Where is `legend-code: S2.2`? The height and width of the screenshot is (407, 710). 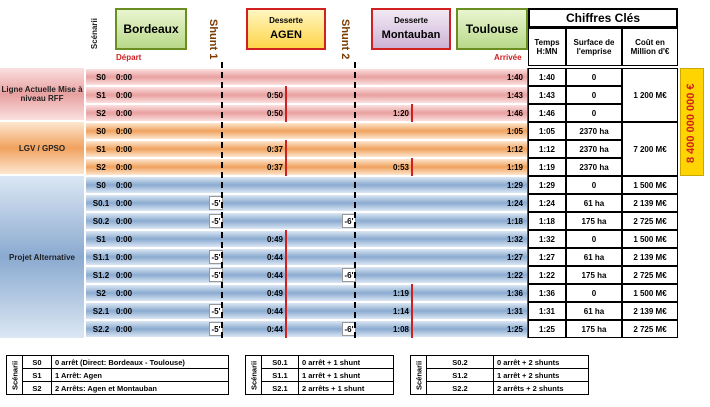
legend-code: S2.2 is located at coordinates (460, 388).